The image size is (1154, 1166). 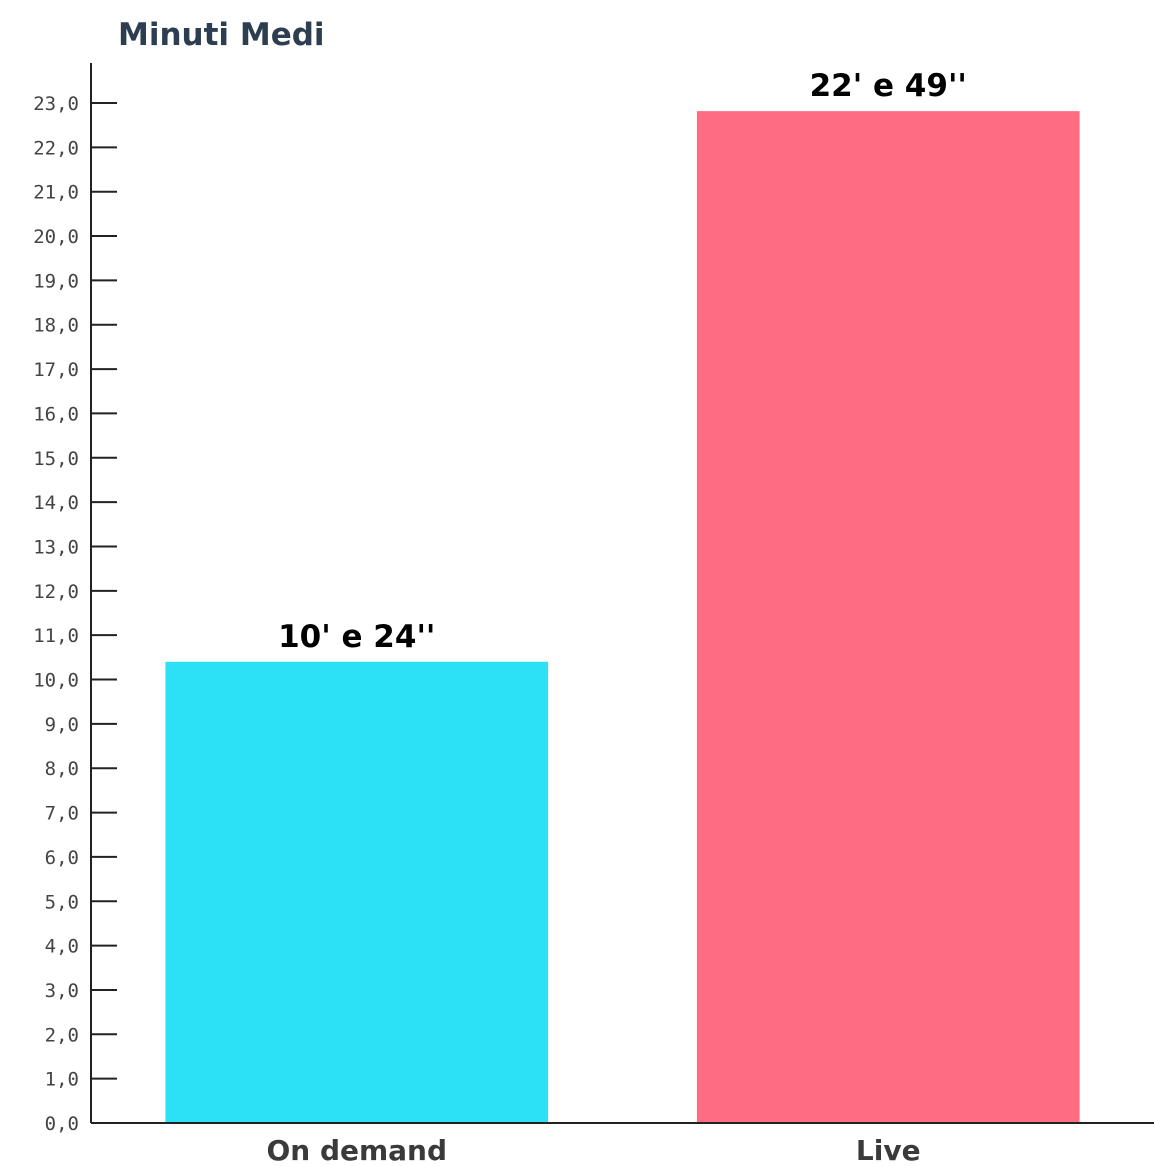 What do you see at coordinates (56, 281) in the screenshot?
I see `y-tick-label: 19,0` at bounding box center [56, 281].